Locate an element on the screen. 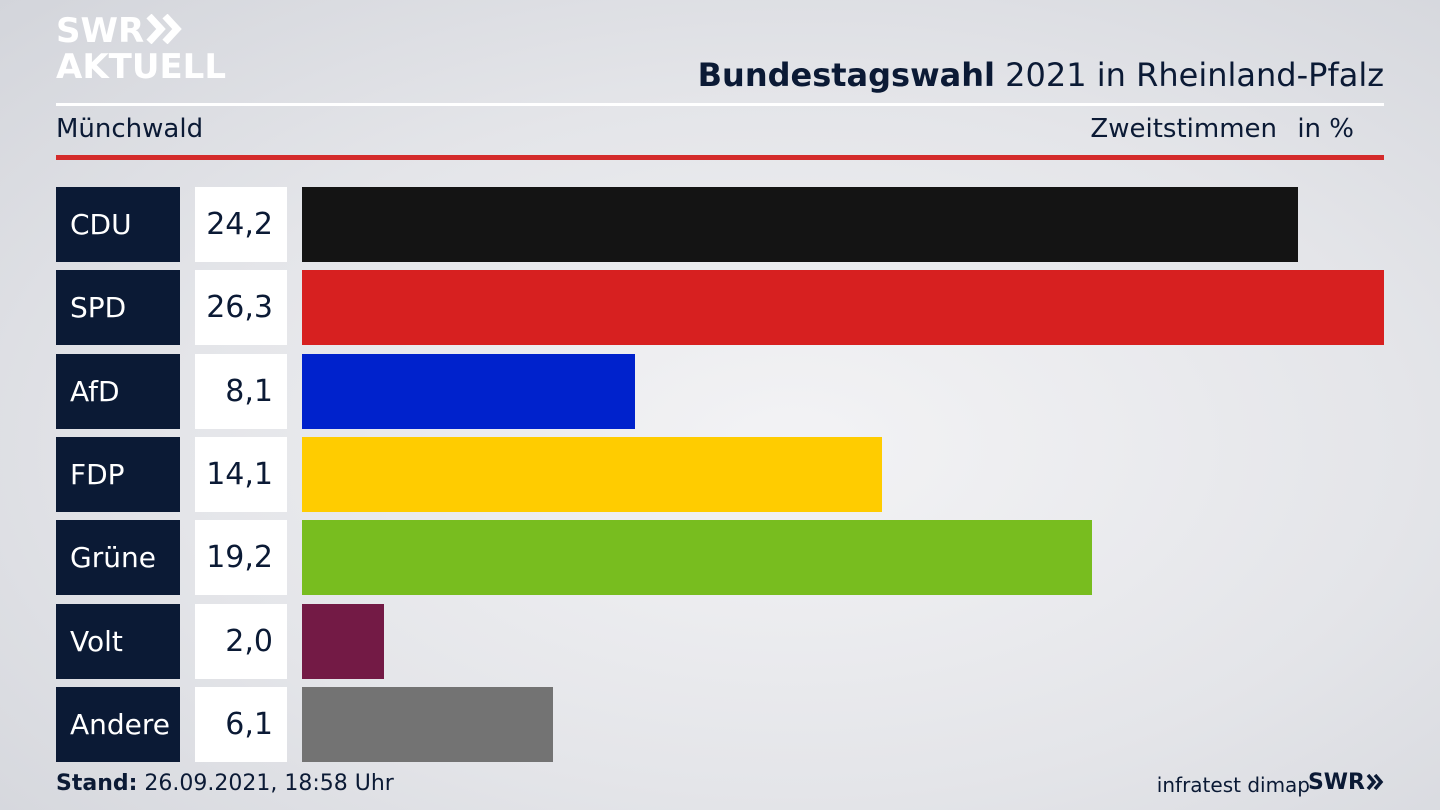 The height and width of the screenshot is (810, 1440). party-label: AfD is located at coordinates (118, 391).